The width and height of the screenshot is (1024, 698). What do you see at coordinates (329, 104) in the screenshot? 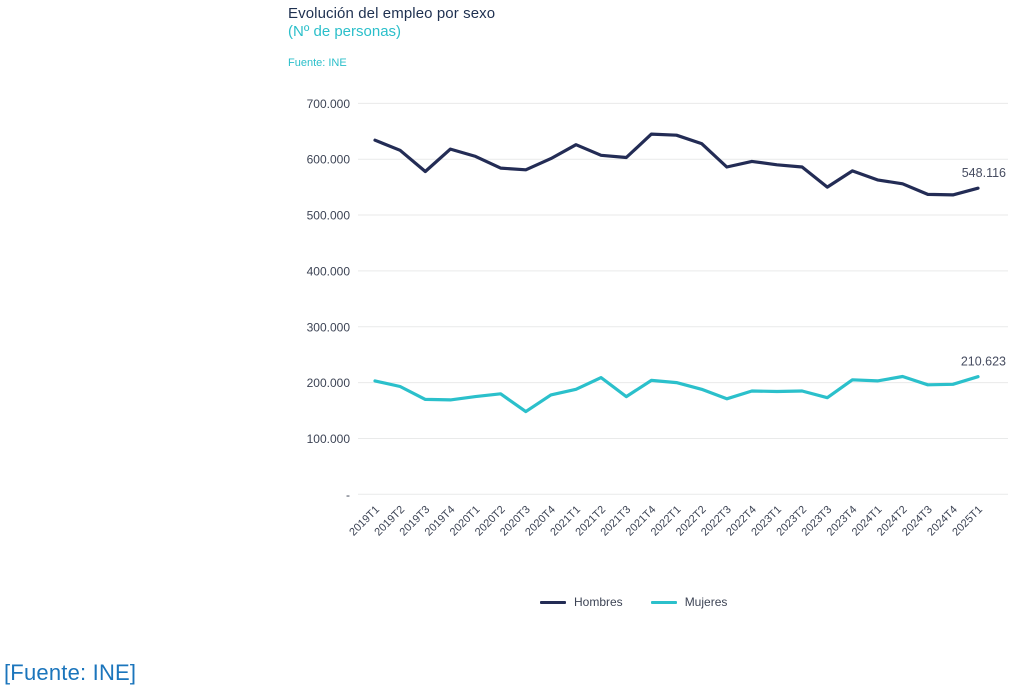
I see `y-axis-tick-label: 700.000` at bounding box center [329, 104].